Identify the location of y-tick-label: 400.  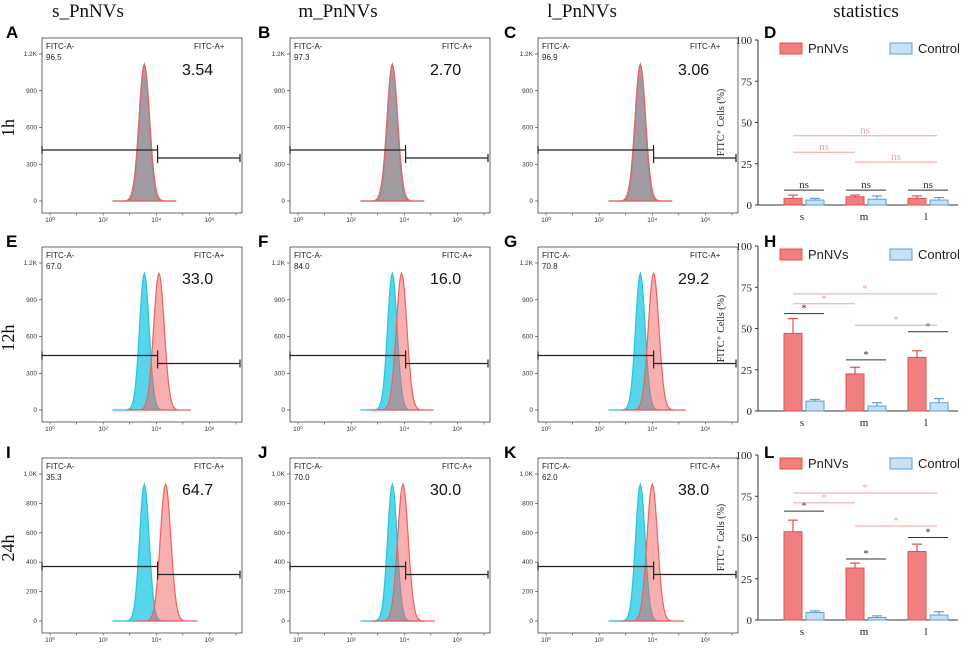
(31, 562).